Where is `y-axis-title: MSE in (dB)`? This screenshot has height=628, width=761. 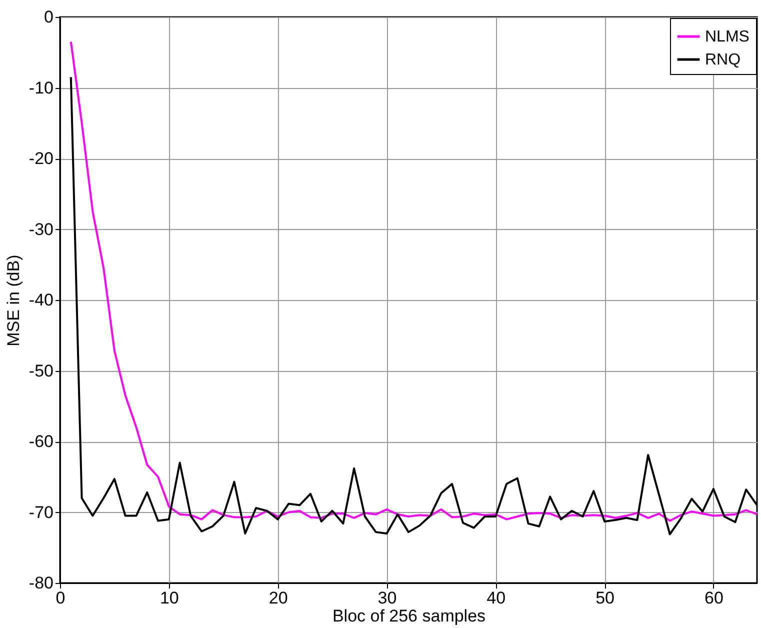
y-axis-title: MSE in (dB) is located at coordinates (13, 300).